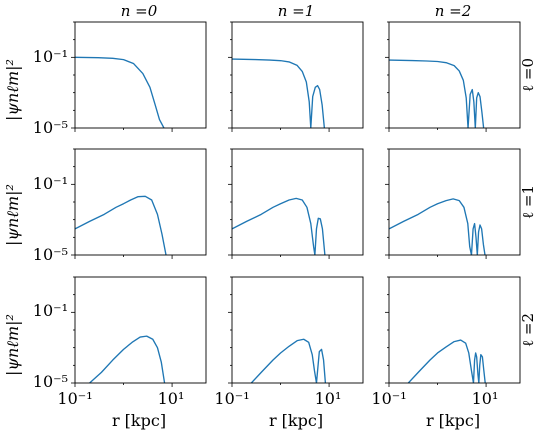 The image size is (540, 432). I want to click on panel-n0-l0, so click(139, 76).